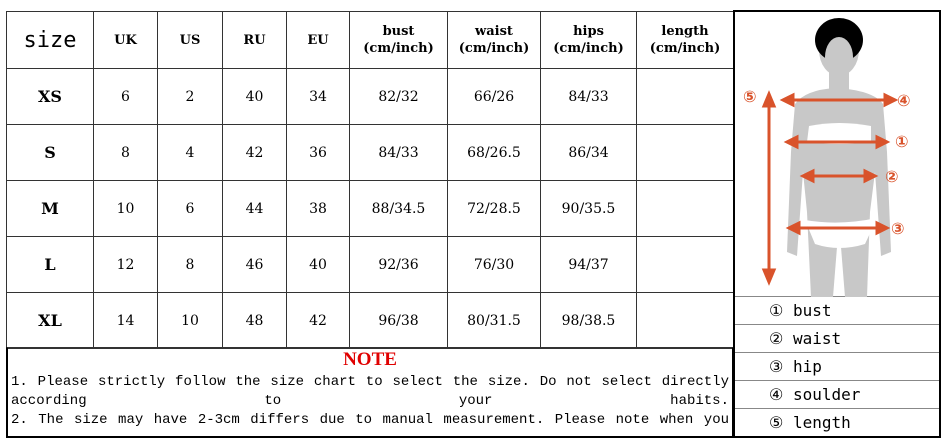 The width and height of the screenshot is (945, 442). I want to click on table-cell: 98/38.5, so click(588, 320).